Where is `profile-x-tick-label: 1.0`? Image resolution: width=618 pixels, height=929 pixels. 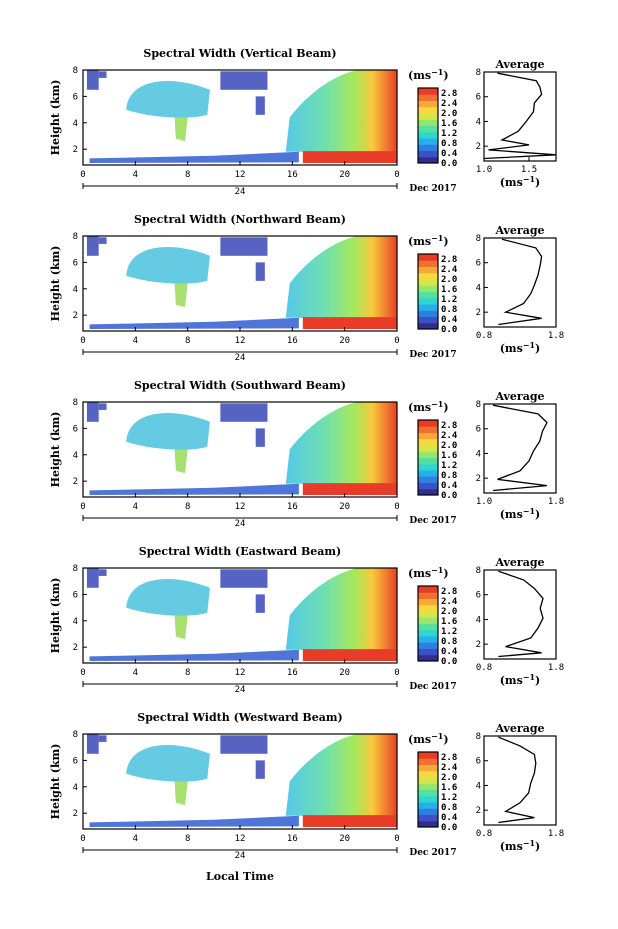 profile-x-tick-label: 1.0 is located at coordinates (484, 170).